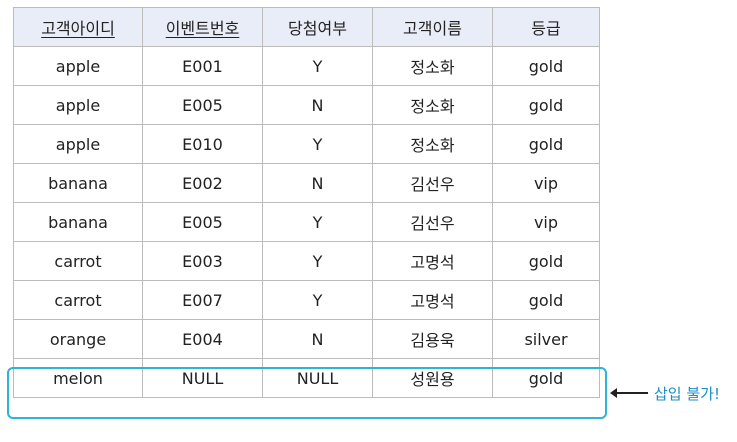  I want to click on table-row: apple E005 N 정소화 gold, so click(306, 105).